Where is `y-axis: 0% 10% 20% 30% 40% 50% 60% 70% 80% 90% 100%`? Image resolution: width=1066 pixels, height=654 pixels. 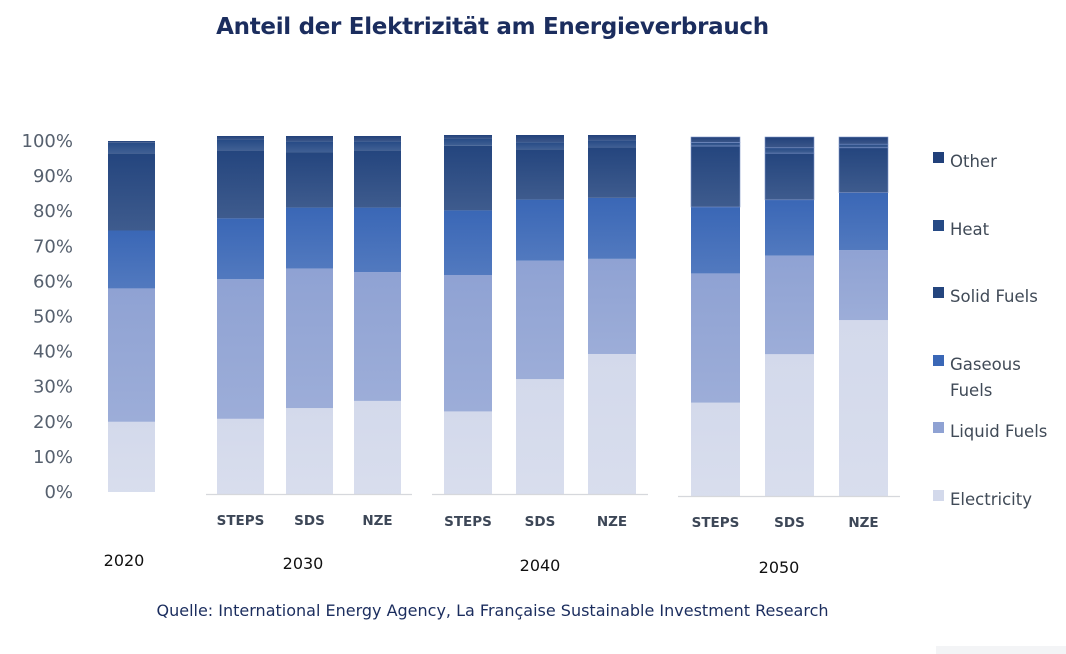 y-axis: 0% 10% 20% 30% 40% 50% 60% 70% 80% 90% 100% is located at coordinates (47, 317).